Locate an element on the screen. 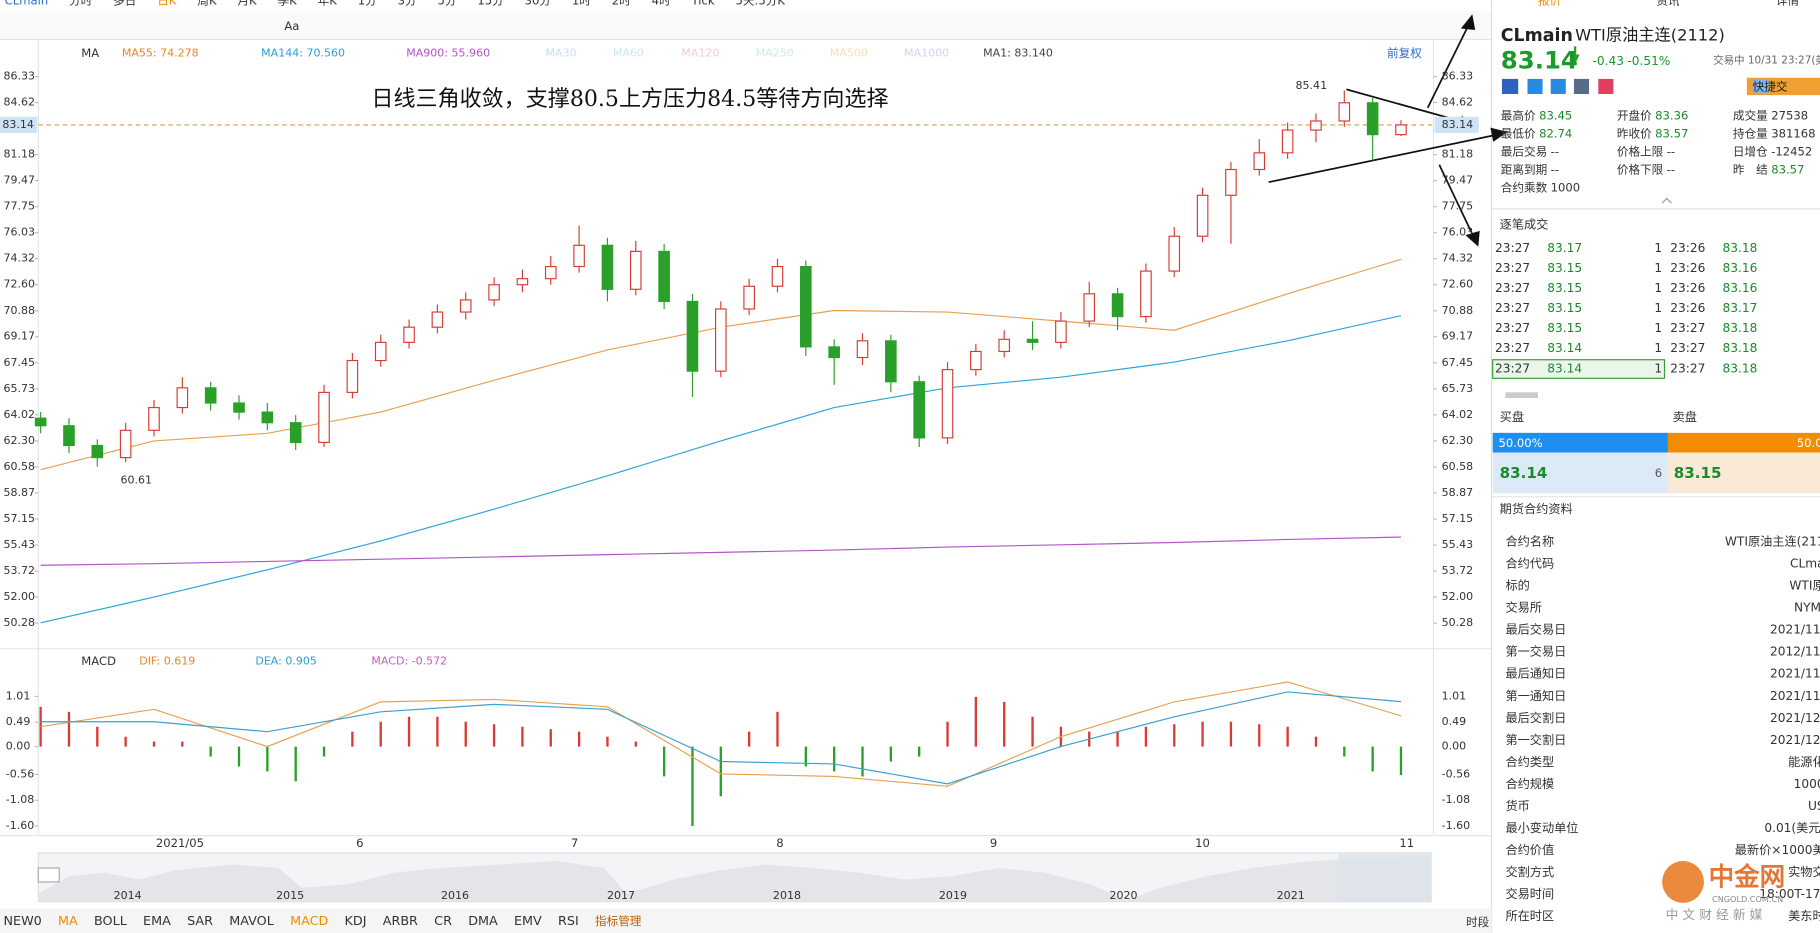  adjust-button: 前复权 is located at coordinates (1404, 53).